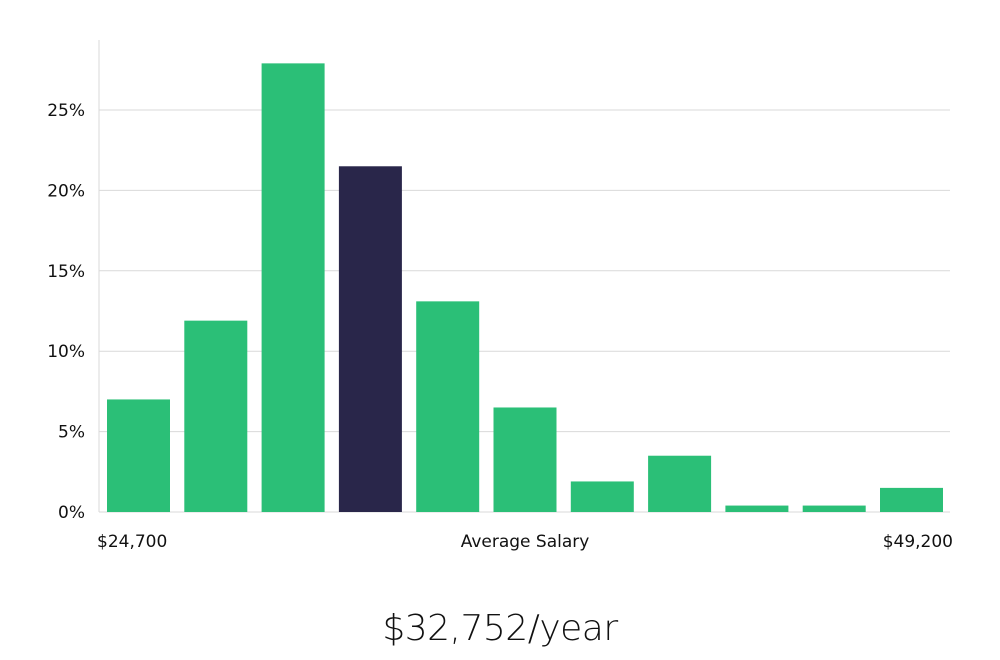 The image size is (1000, 660). Describe the element at coordinates (66, 111) in the screenshot. I see `y-tick-label: 25%` at that location.